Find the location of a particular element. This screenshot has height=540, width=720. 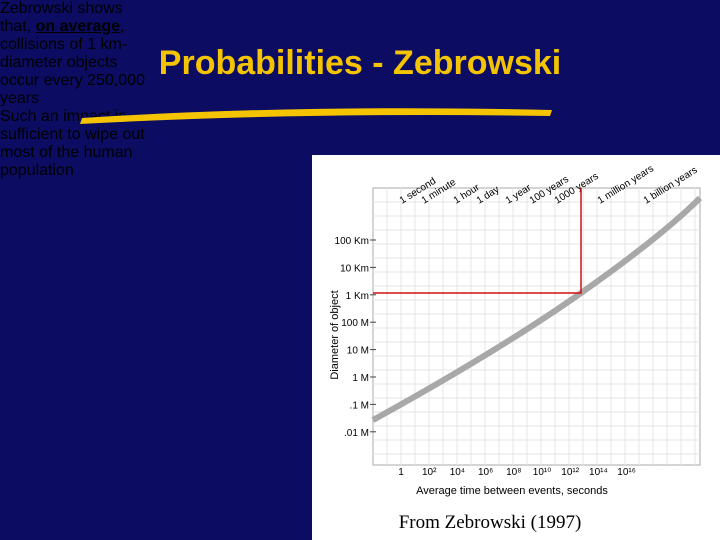

bullet-text: occur every 250,000 is located at coordinates (72, 80).